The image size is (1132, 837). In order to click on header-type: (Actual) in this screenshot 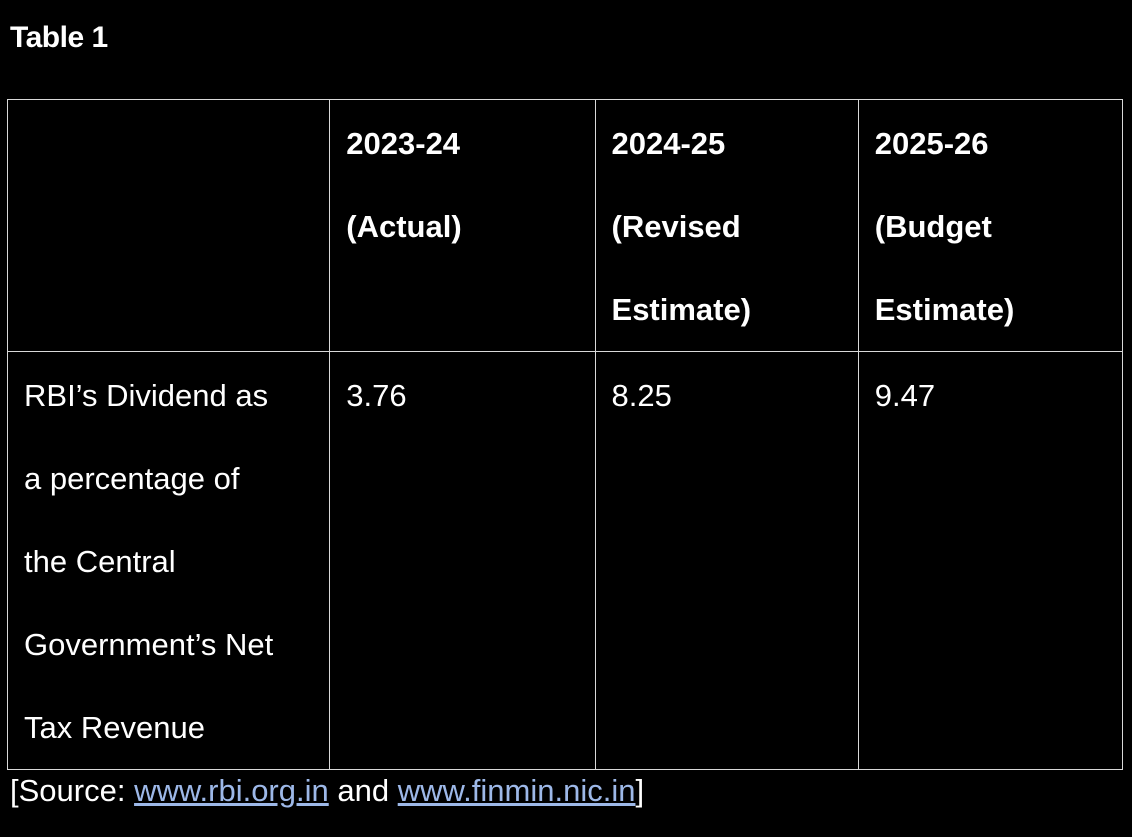, I will do `click(404, 226)`.